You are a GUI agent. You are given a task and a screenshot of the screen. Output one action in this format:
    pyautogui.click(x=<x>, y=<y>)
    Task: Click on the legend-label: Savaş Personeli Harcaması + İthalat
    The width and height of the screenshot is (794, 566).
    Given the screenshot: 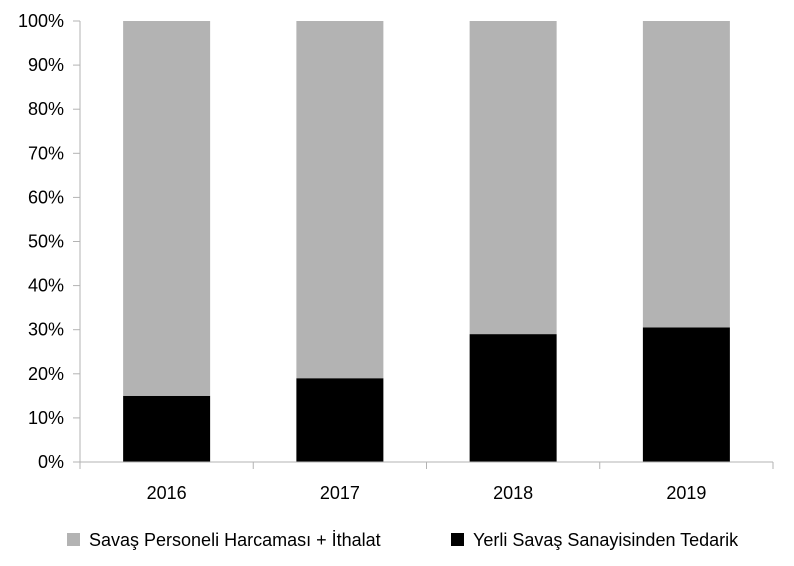 What is the action you would take?
    pyautogui.click(x=235, y=540)
    